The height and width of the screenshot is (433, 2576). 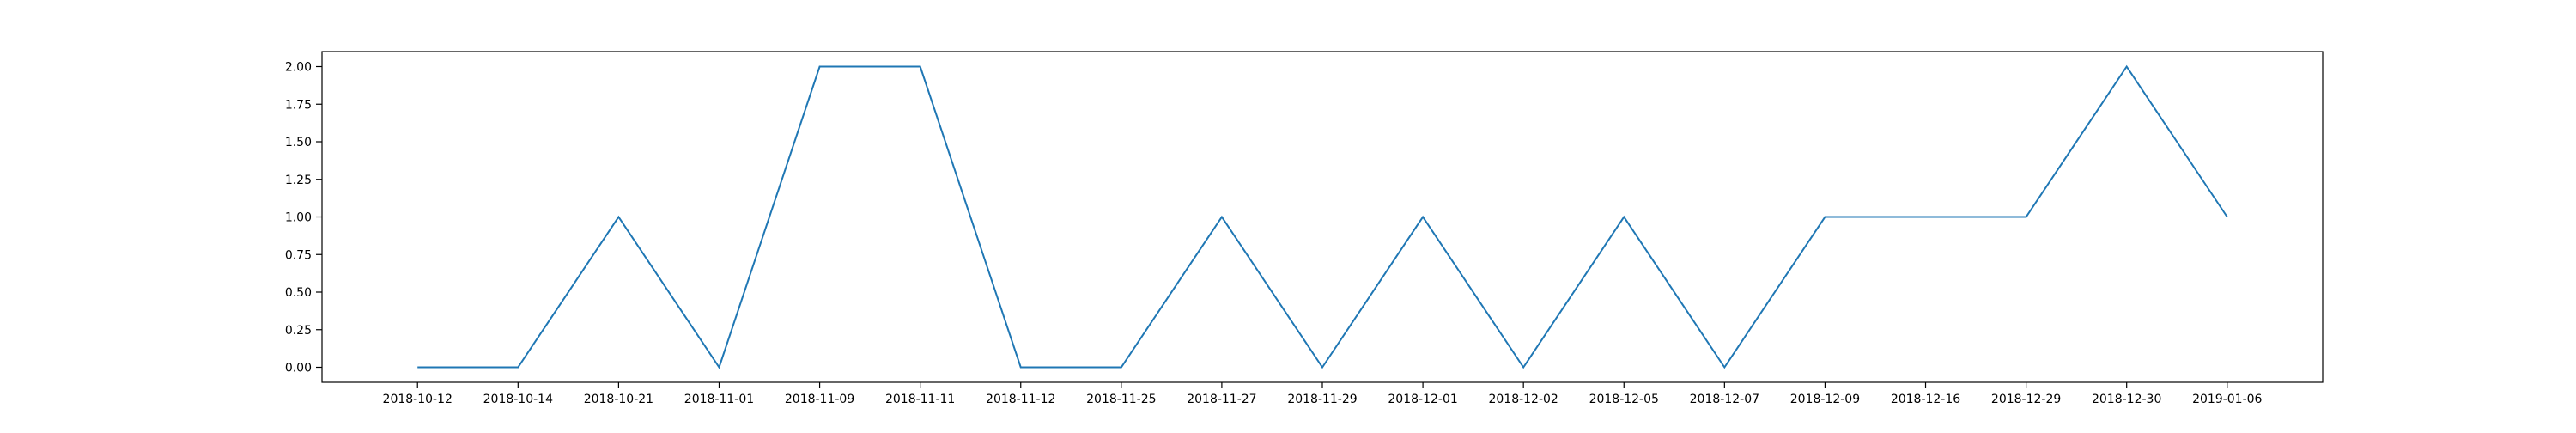 What do you see at coordinates (920, 399) in the screenshot?
I see `x-tick-label: 2018-11-11` at bounding box center [920, 399].